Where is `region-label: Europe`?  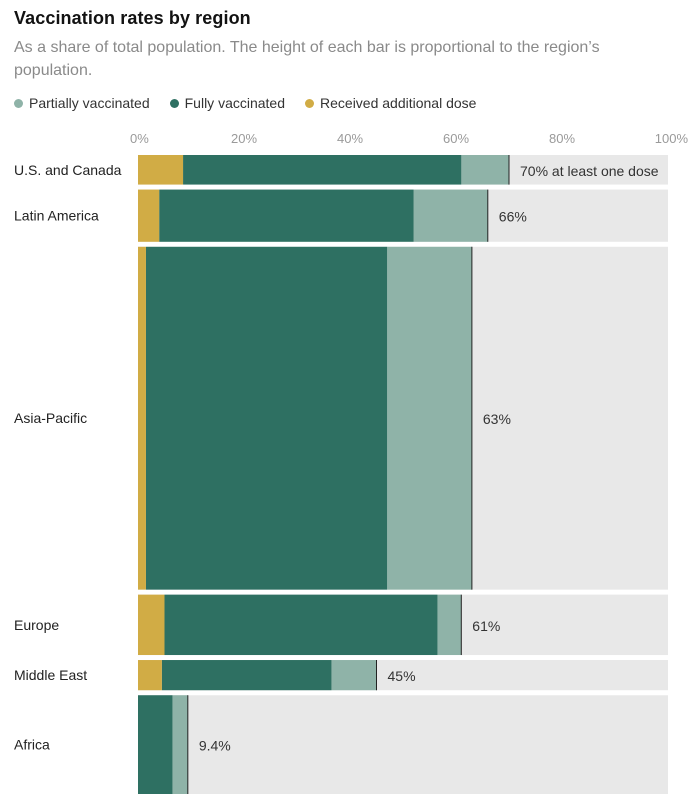
region-label: Europe is located at coordinates (36, 625).